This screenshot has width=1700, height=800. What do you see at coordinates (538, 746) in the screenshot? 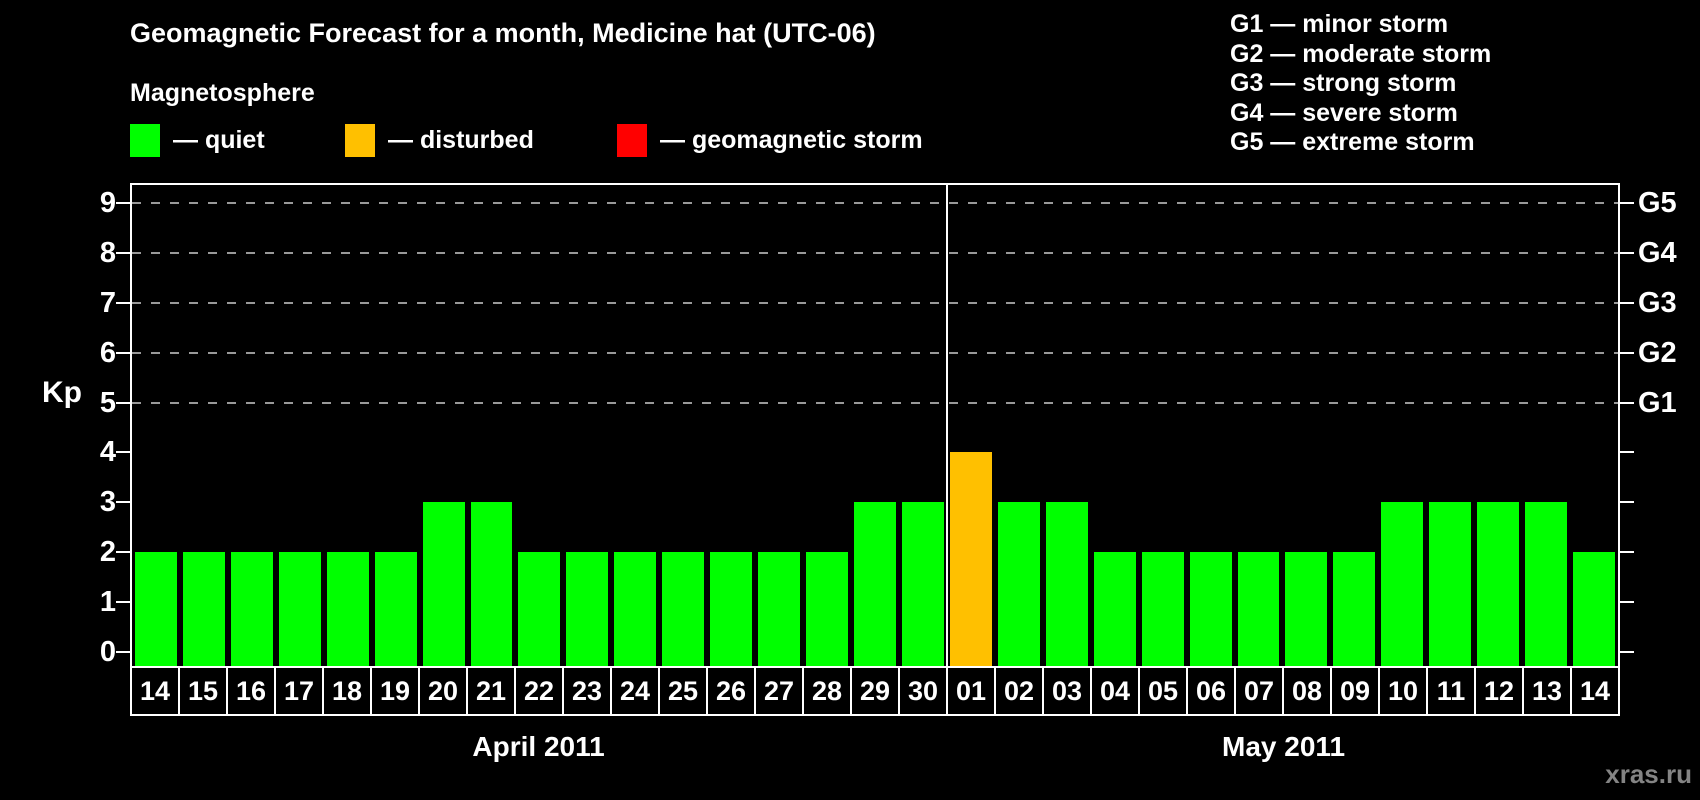
I see `month-label: April 2011` at bounding box center [538, 746].